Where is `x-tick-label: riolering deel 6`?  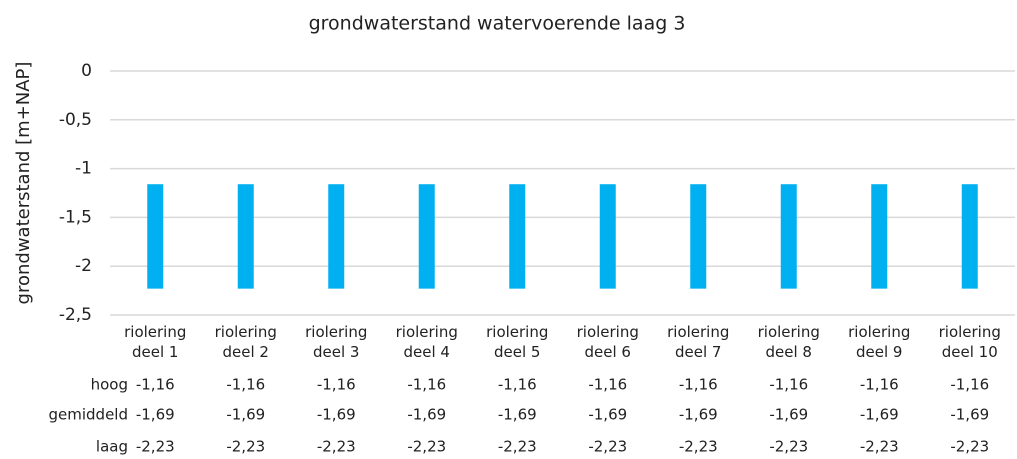
x-tick-label: riolering deel 6 is located at coordinates (607, 342).